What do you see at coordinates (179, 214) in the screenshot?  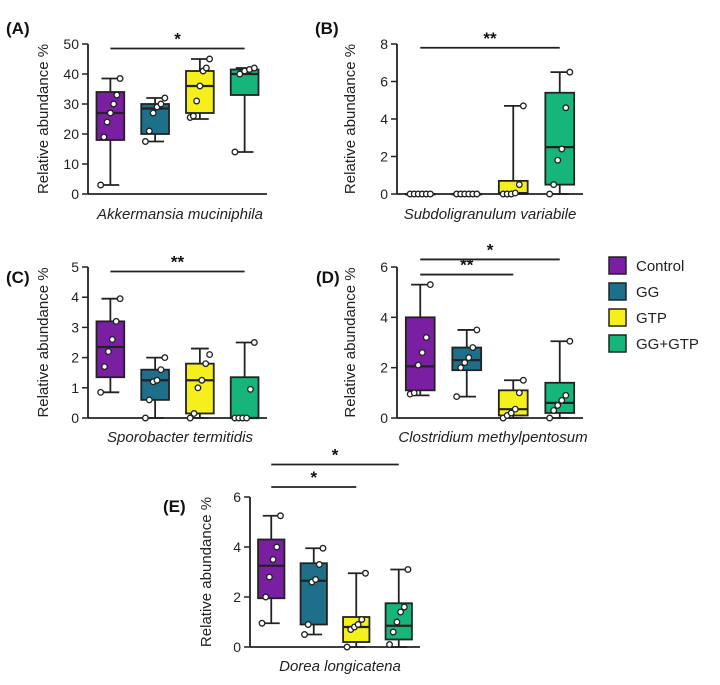 I see `x-axis-label: Akkermansia muciniphila` at bounding box center [179, 214].